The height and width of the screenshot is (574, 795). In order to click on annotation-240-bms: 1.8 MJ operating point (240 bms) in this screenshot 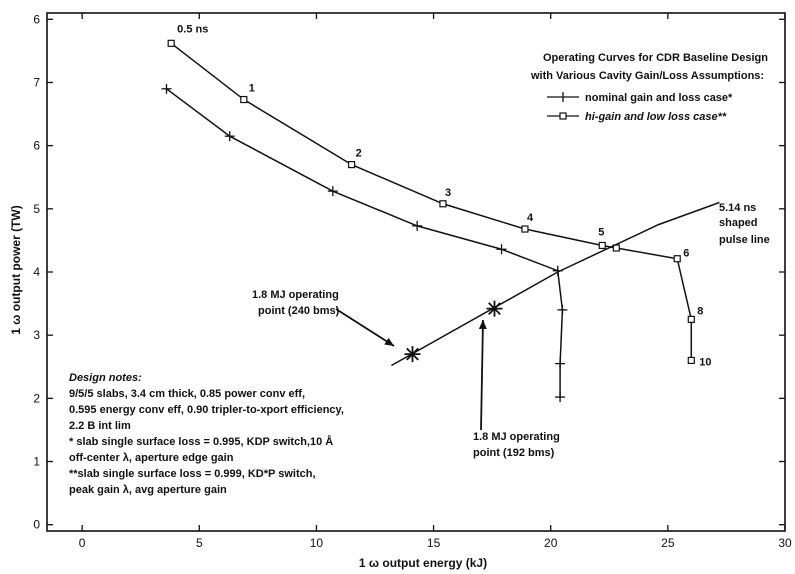, I will do `click(323, 318)`.